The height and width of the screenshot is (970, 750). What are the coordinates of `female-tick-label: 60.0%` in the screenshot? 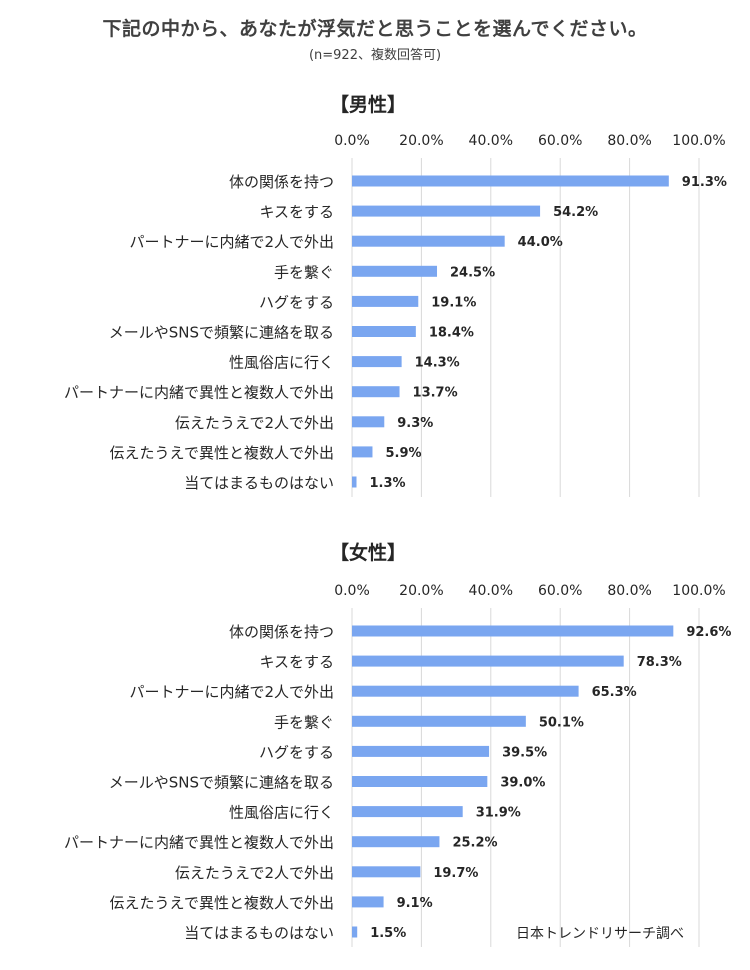 It's located at (560, 591).